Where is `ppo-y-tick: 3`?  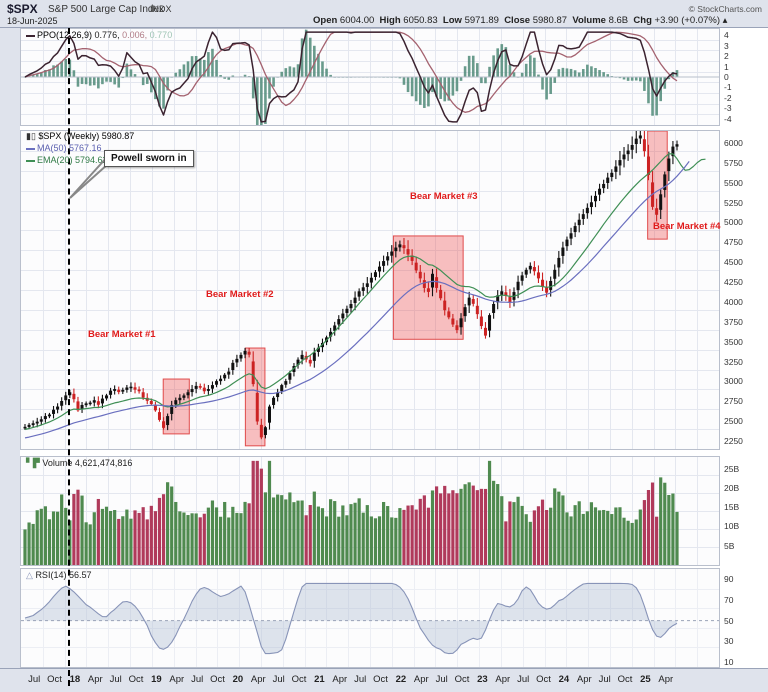
ppo-y-tick: 3 is located at coordinates (726, 45).